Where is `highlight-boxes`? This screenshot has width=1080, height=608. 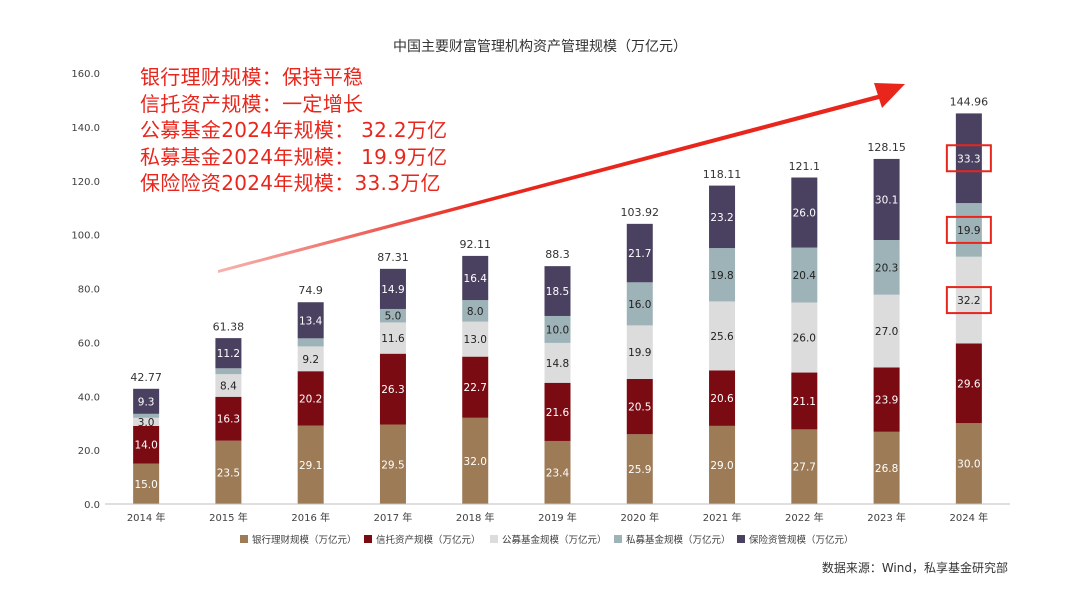 highlight-boxes is located at coordinates (968, 229).